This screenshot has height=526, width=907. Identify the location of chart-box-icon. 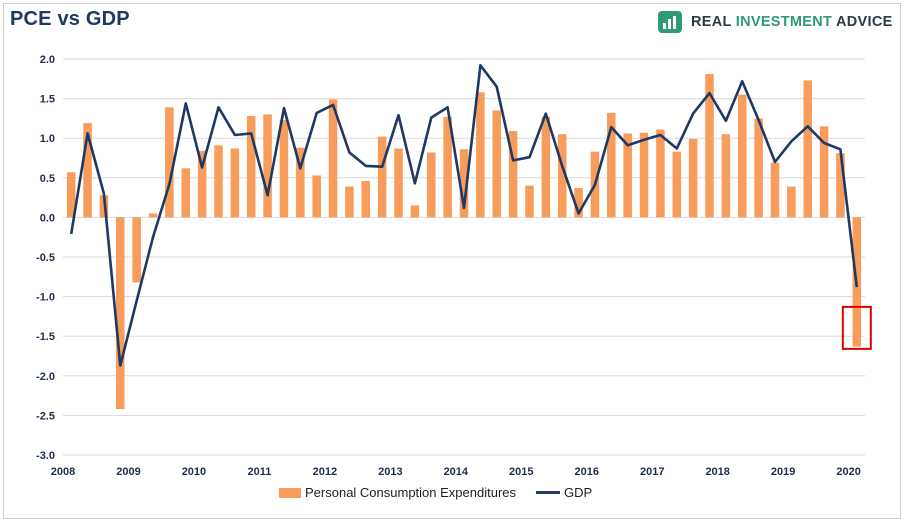
(670, 22).